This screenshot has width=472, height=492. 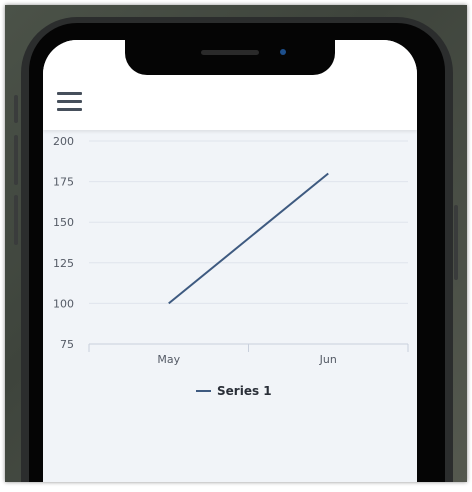 I want to click on hamburger-menu-icon, so click(x=70, y=103).